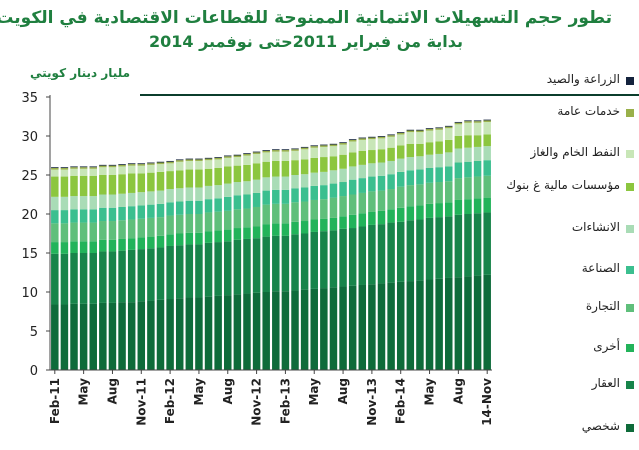 This screenshot has height=450, width=639. Describe the element at coordinates (34, 332) in the screenshot. I see `y-tick-label: 5` at that location.